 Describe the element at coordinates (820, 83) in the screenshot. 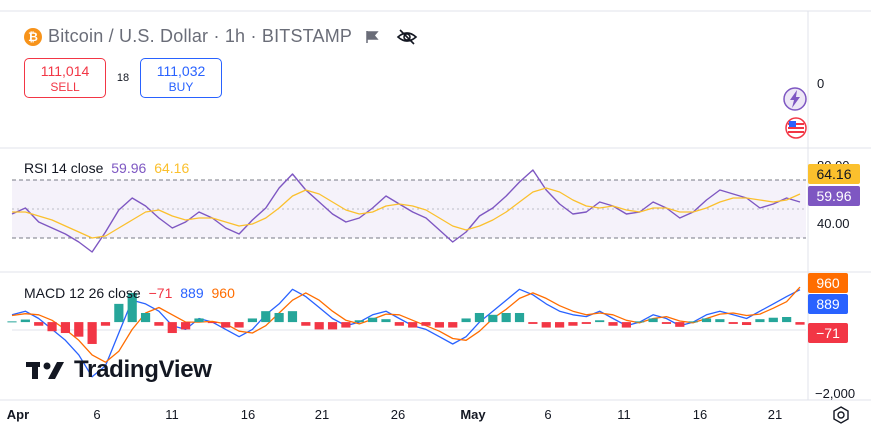

I see `price-axis-label: 0` at that location.